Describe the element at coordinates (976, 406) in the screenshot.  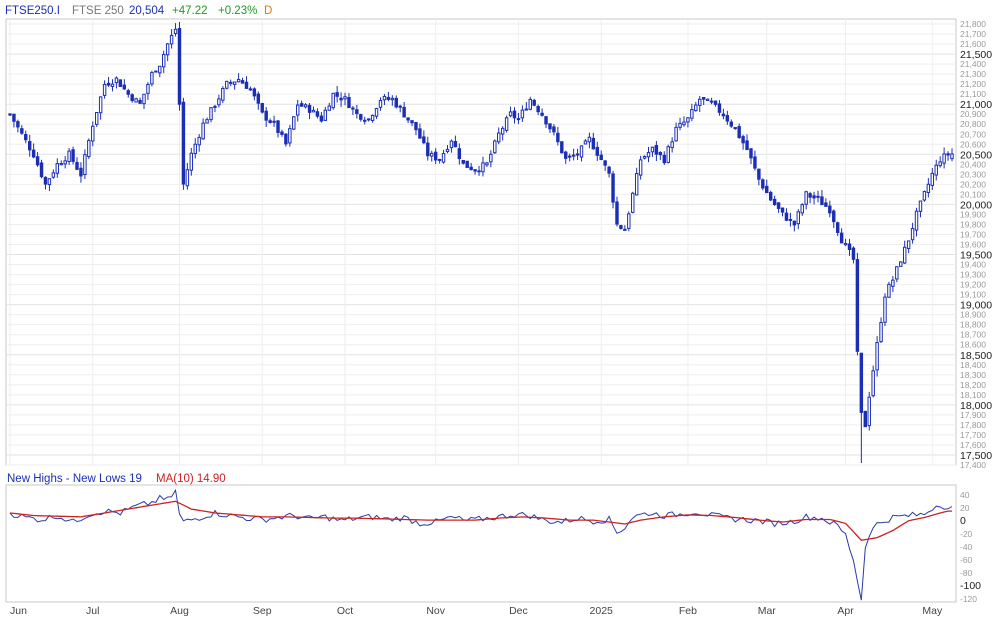
I see `y-tick-label: 18,000` at that location.